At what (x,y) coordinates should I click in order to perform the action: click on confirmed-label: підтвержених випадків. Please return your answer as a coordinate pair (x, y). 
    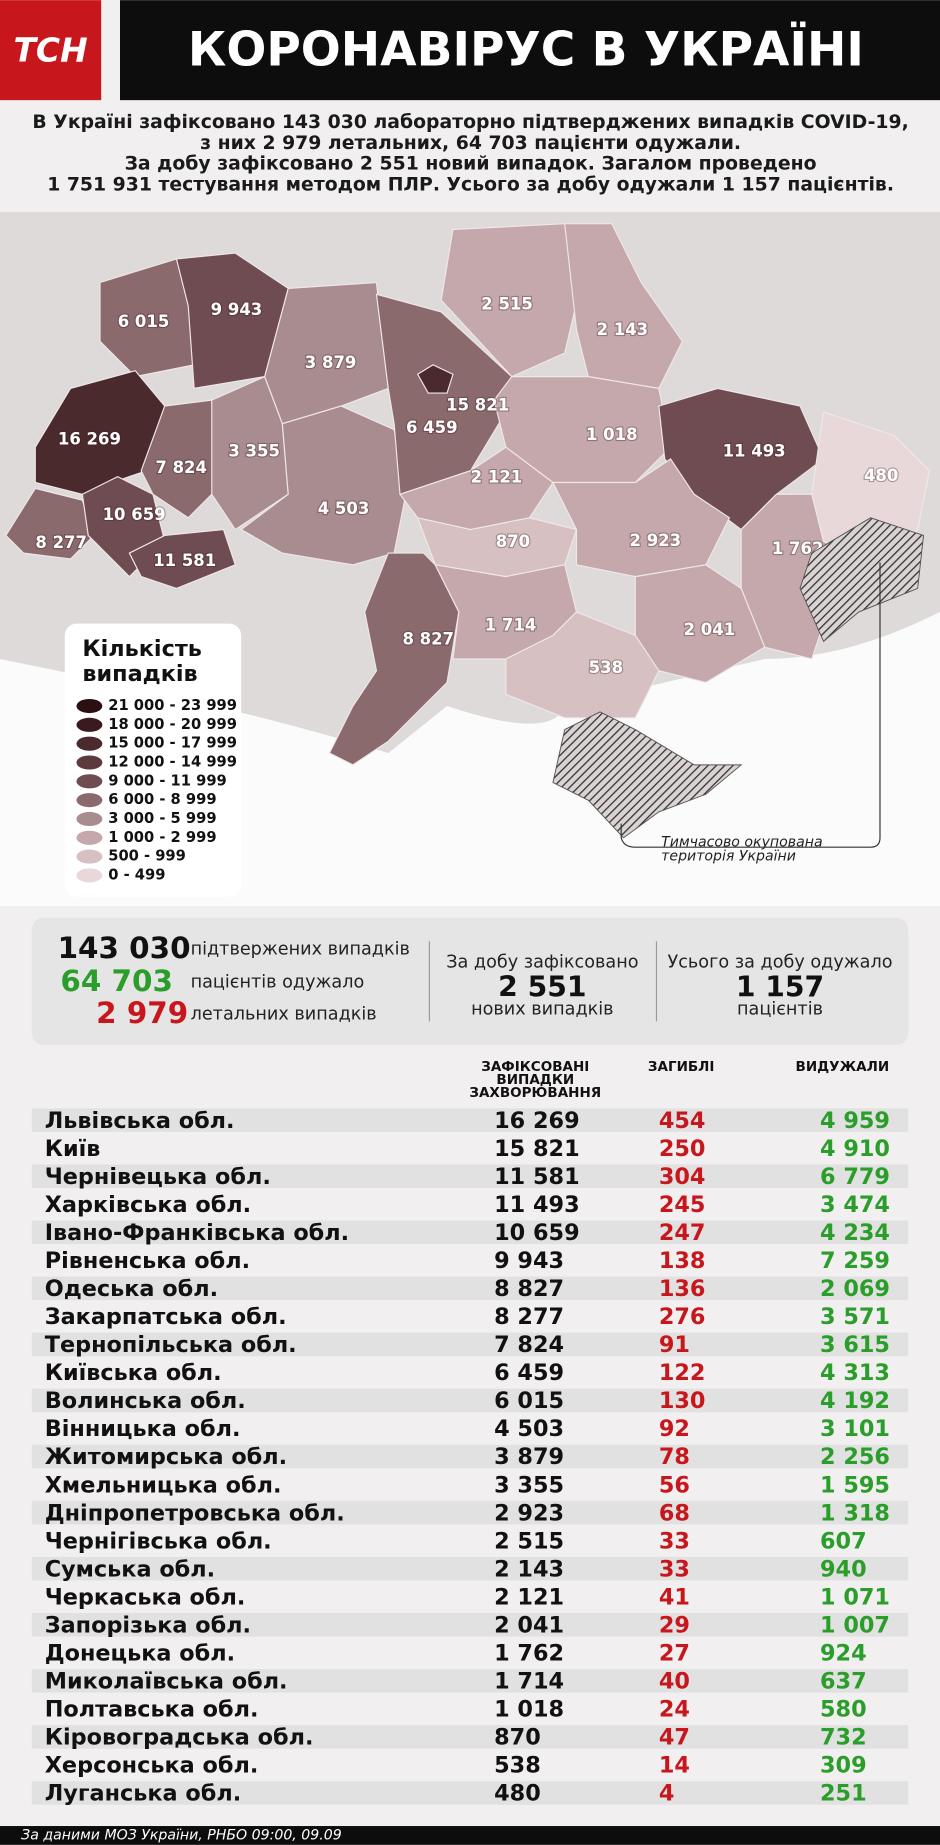
    Looking at the image, I should click on (300, 950).